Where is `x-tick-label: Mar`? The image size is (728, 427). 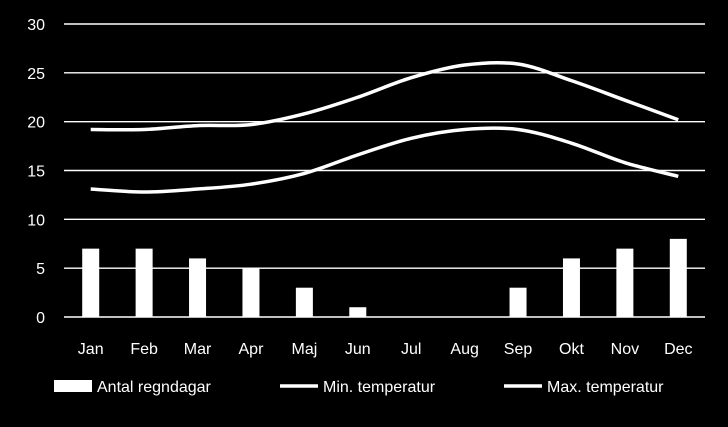 x-tick-label: Mar is located at coordinates (198, 349).